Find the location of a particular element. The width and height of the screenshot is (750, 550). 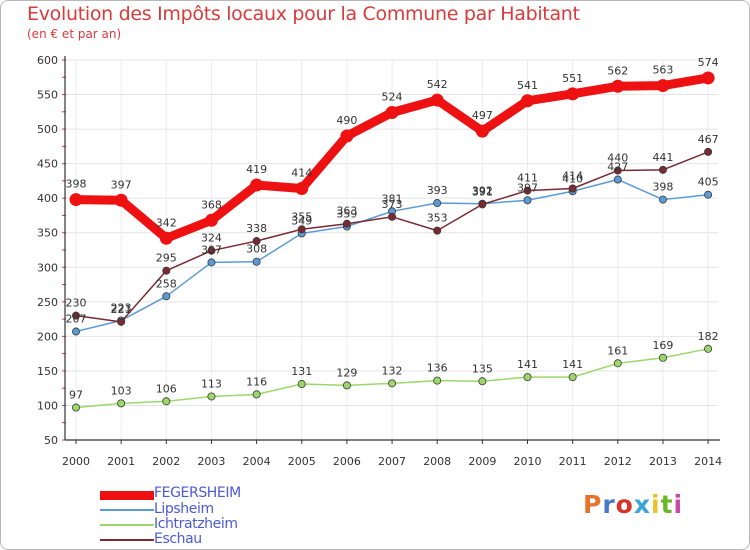

legend-label-eschau: Eschau is located at coordinates (178, 539).